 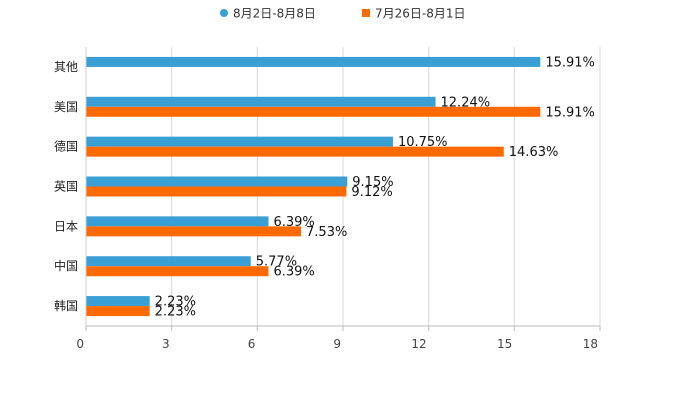 I want to click on data-label: 10.75%, so click(x=423, y=142).